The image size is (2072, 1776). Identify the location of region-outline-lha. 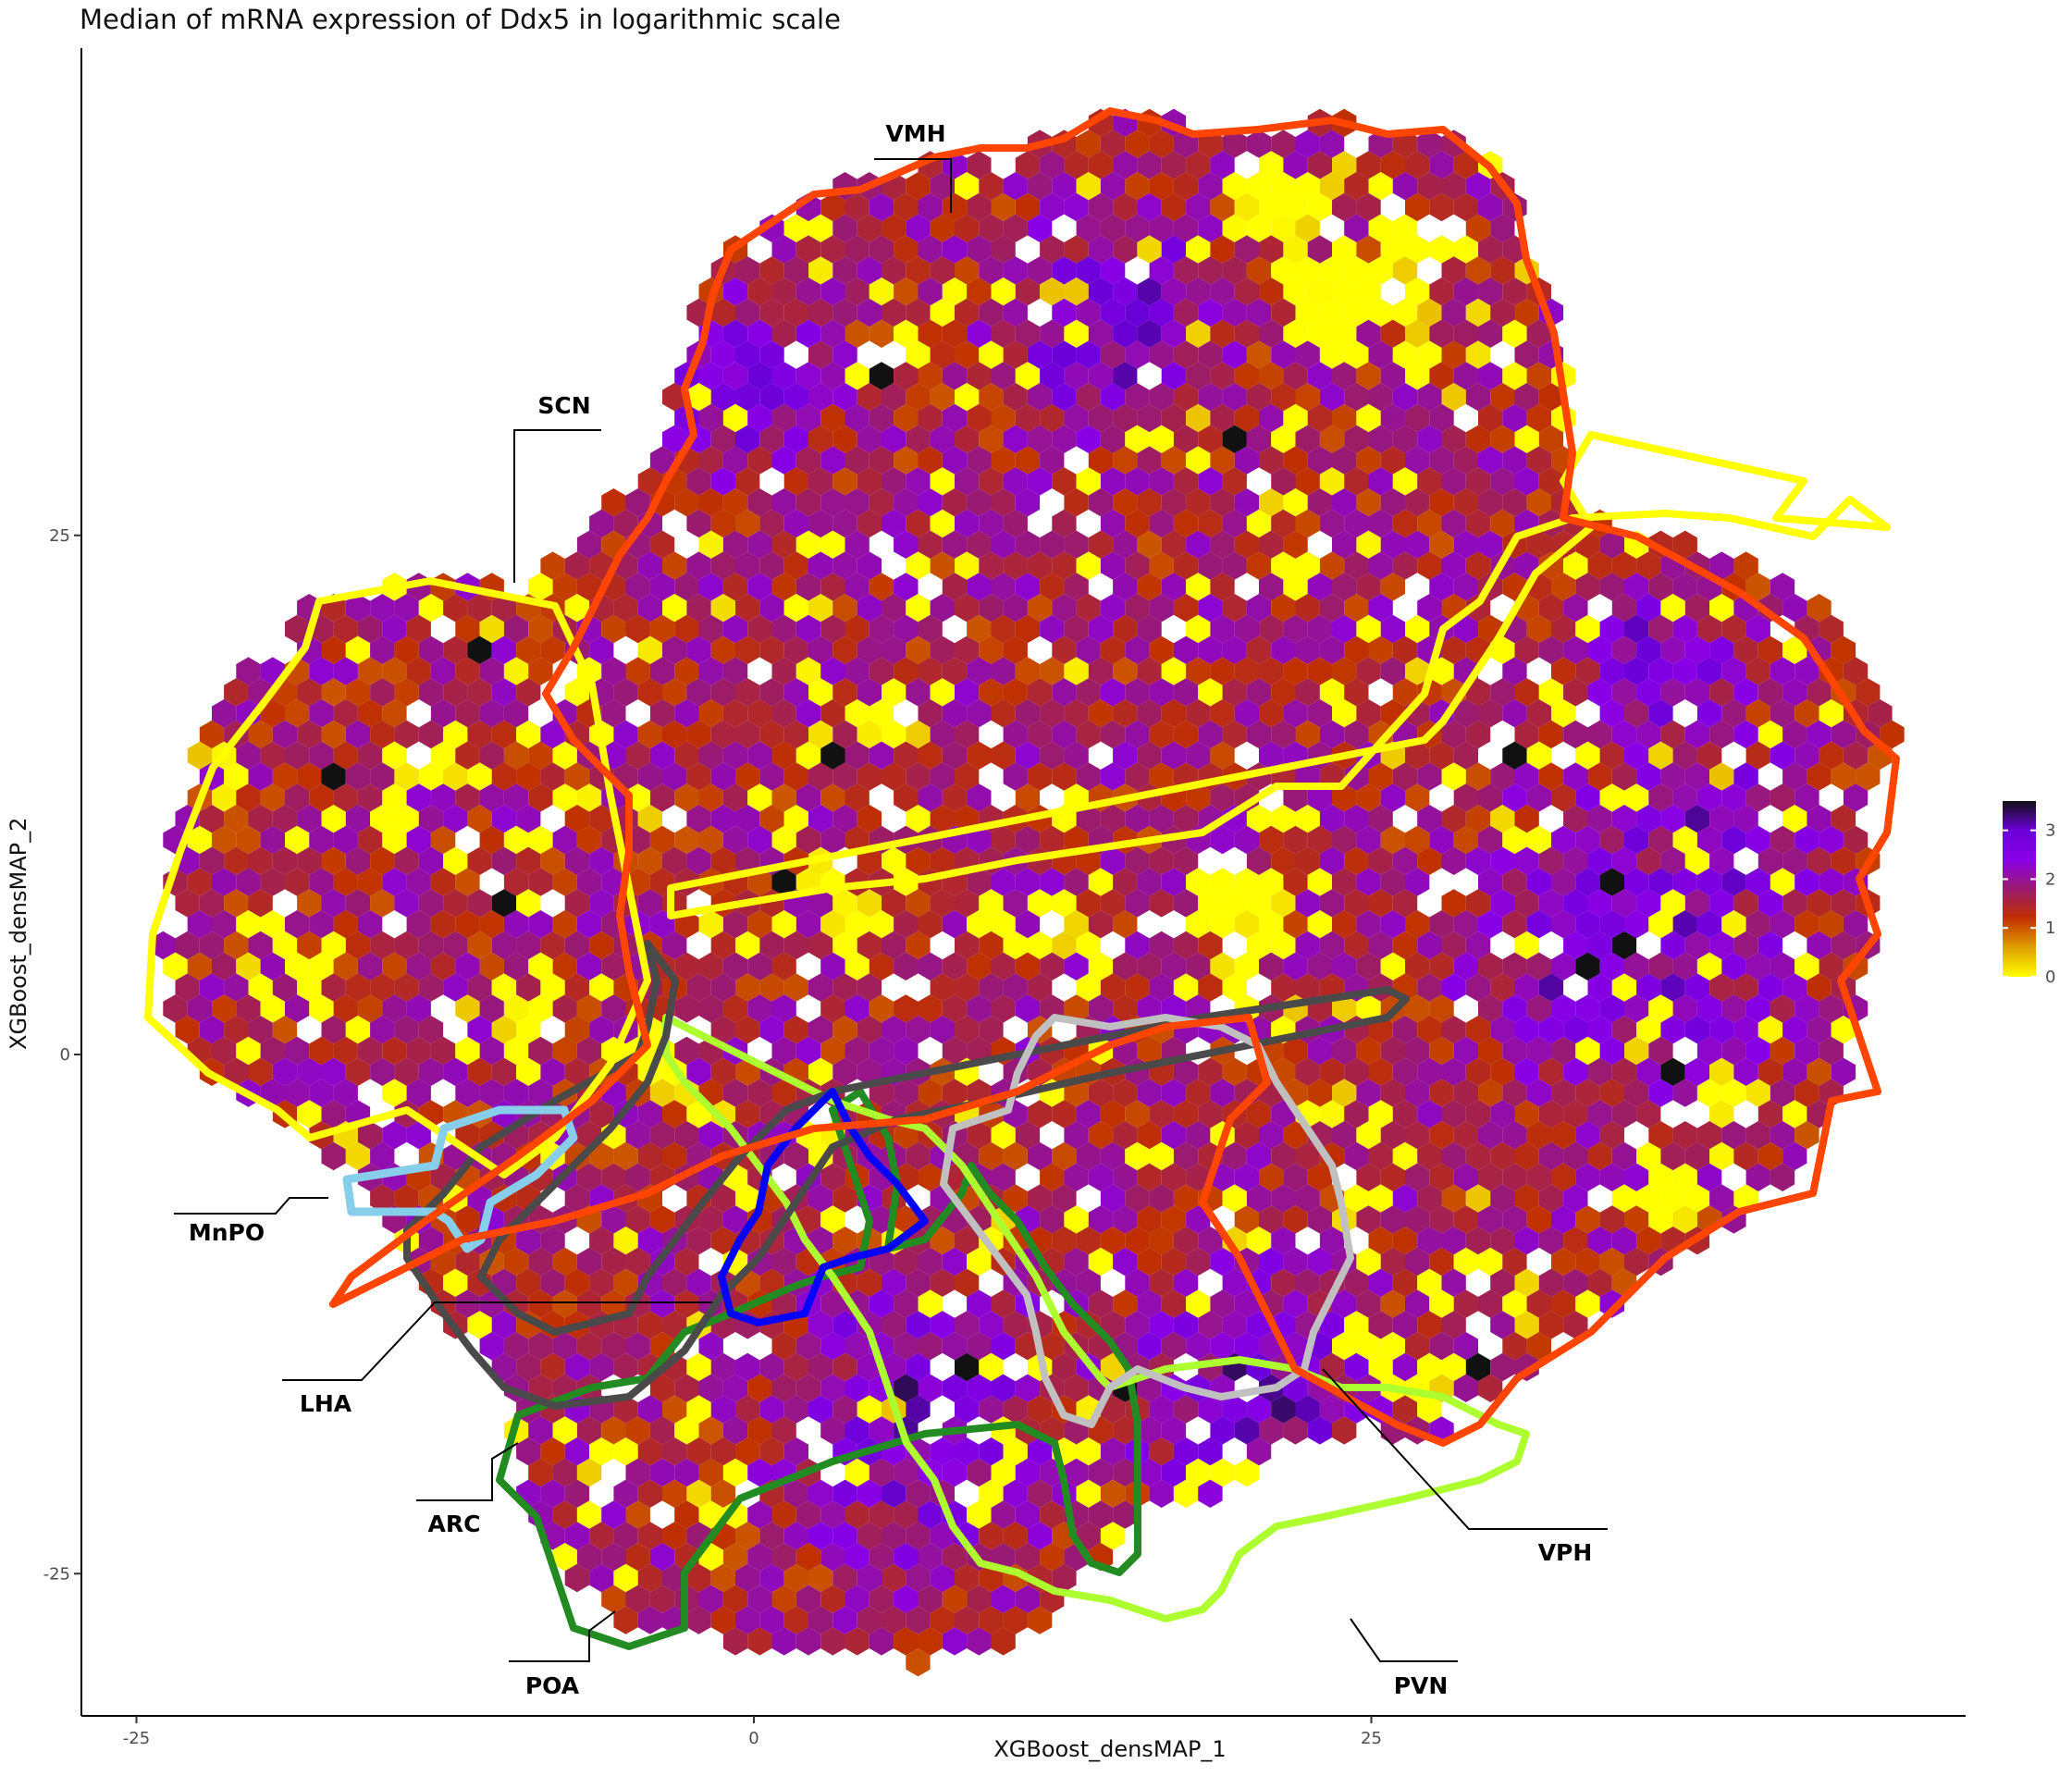
(906, 1175).